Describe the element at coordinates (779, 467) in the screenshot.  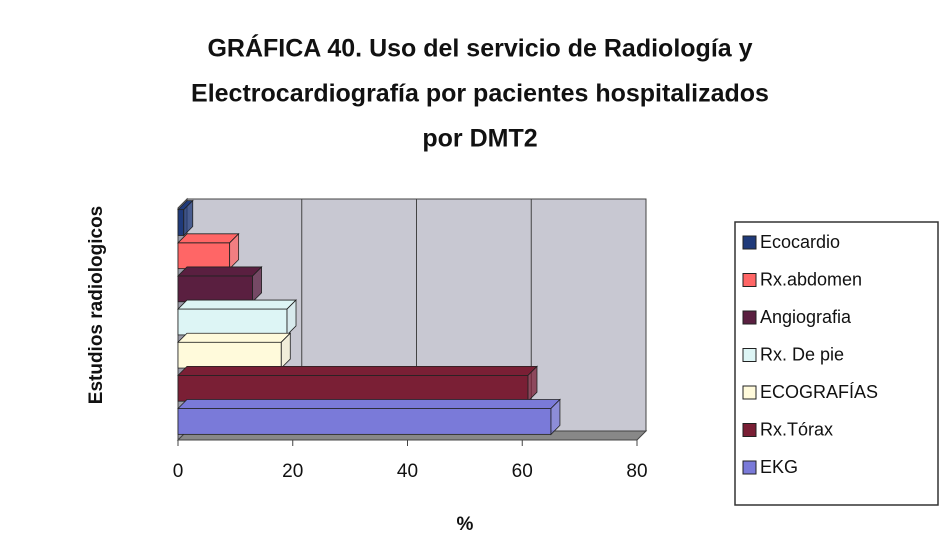
I see `legend-label: EKG` at that location.